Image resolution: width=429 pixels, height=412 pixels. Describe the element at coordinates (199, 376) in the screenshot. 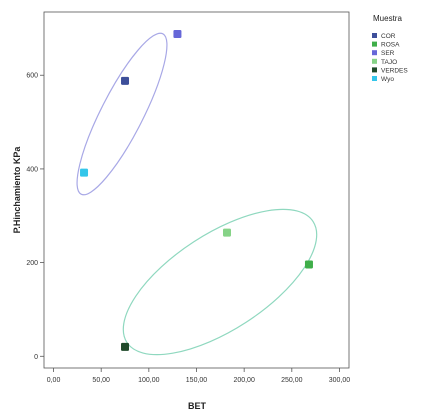

I see `x-axis: 0,00 50,00 100,00 150,00 200,00 250,00 300,00` at that location.